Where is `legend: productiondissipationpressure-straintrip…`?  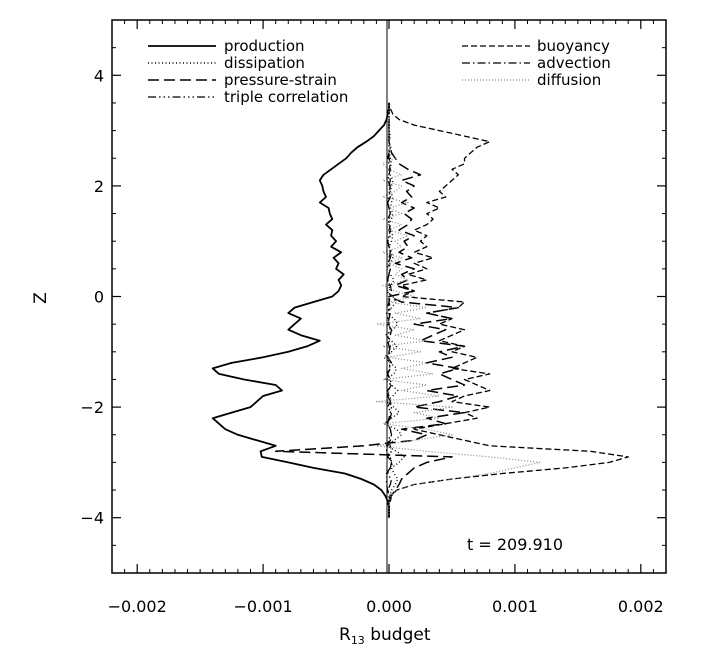
legend: productiondissipationpressure-straintrip… is located at coordinates (379, 71).